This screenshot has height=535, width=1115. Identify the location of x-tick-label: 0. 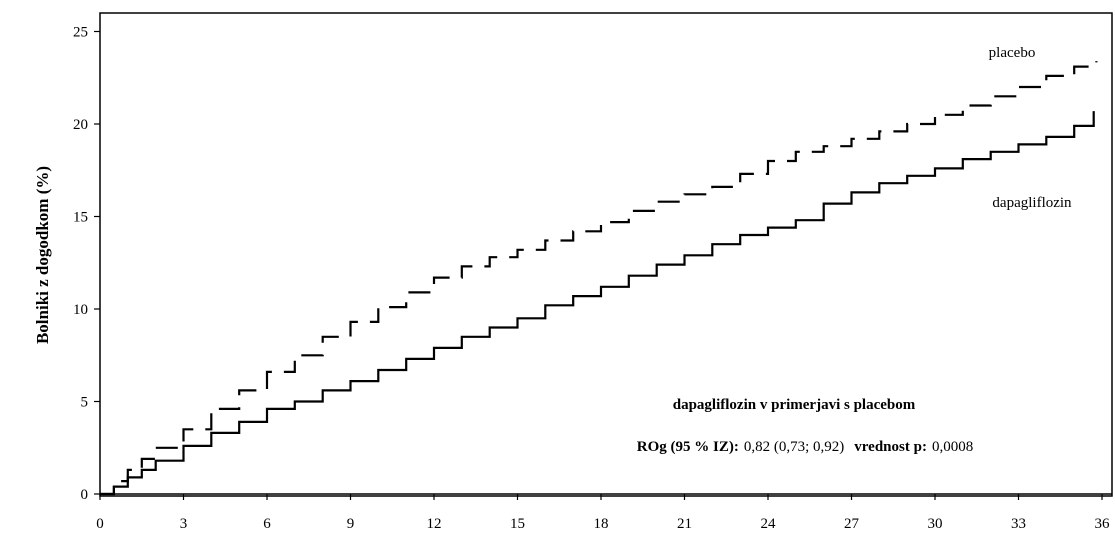
(100, 524).